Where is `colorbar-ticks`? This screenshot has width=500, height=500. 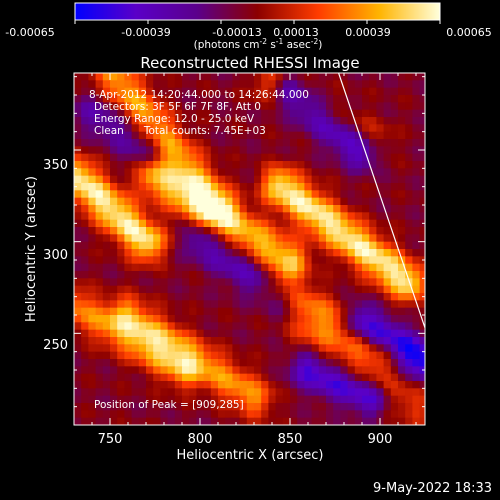
colorbar-ticks is located at coordinates (257, 22).